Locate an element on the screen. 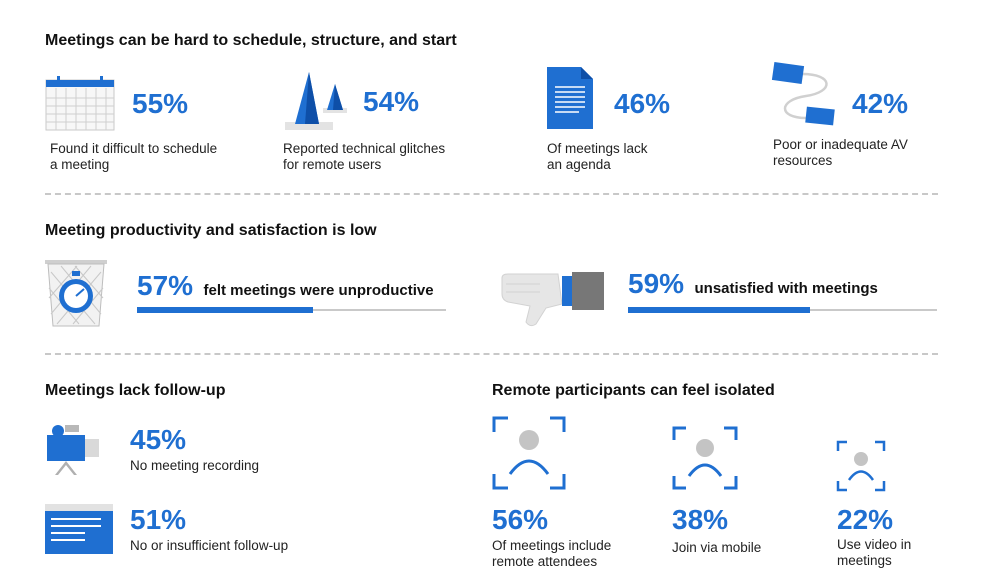 Image resolution: width=999 pixels, height=588 pixels. unsatisfied-bar-fill is located at coordinates (719, 310).